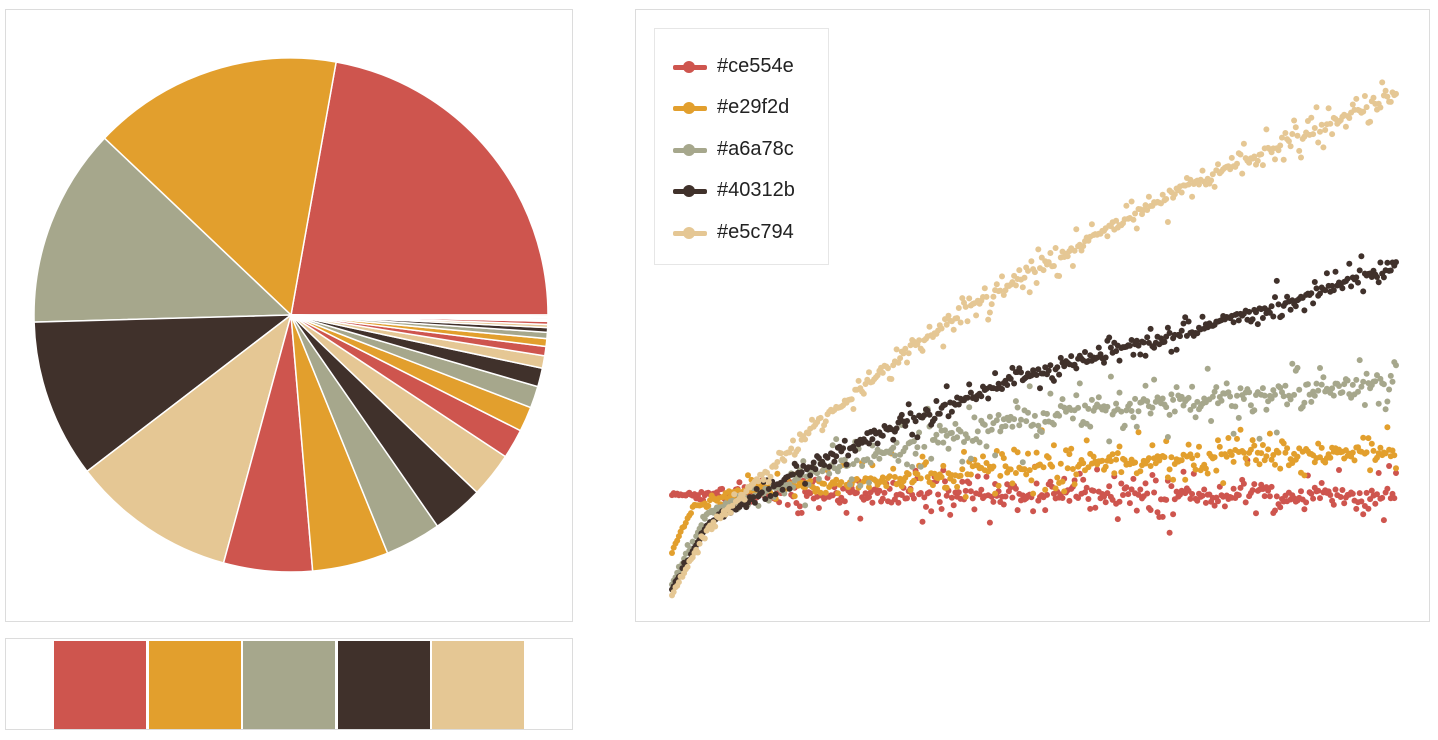 Image resolution: width=1438 pixels, height=740 pixels. I want to click on legend-item: #a6a78c, so click(741, 150).